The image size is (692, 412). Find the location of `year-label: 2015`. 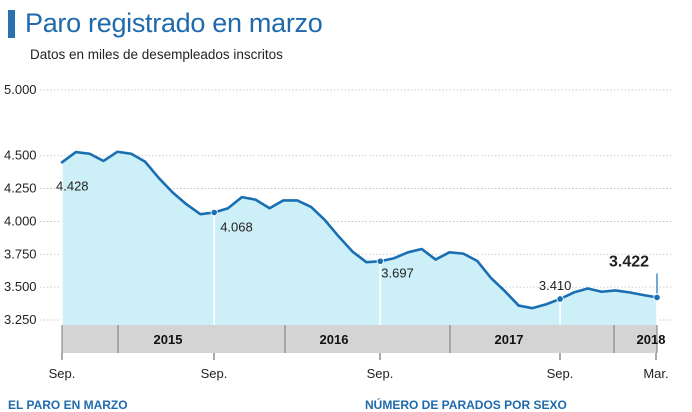

year-label: 2015 is located at coordinates (168, 339).